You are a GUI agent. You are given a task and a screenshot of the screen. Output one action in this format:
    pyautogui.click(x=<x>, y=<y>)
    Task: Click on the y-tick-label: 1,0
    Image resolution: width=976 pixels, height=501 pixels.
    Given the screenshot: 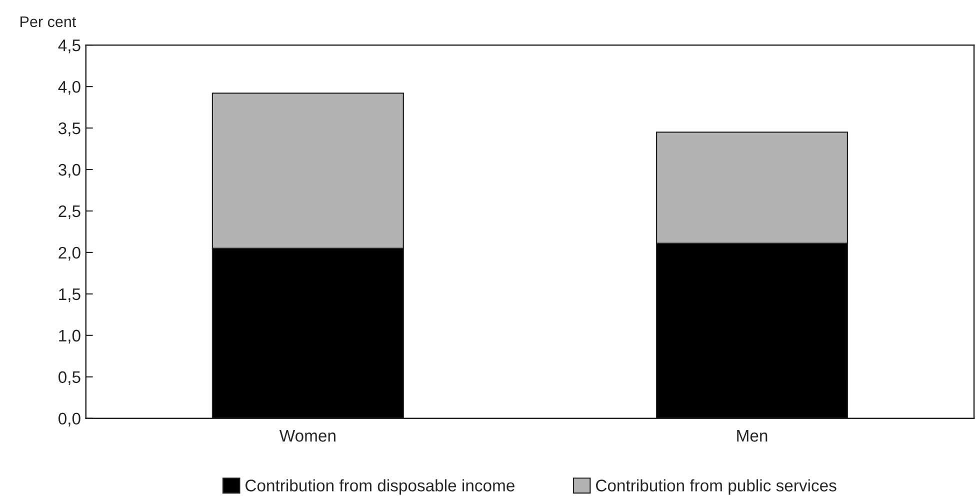 What is the action you would take?
    pyautogui.click(x=69, y=337)
    